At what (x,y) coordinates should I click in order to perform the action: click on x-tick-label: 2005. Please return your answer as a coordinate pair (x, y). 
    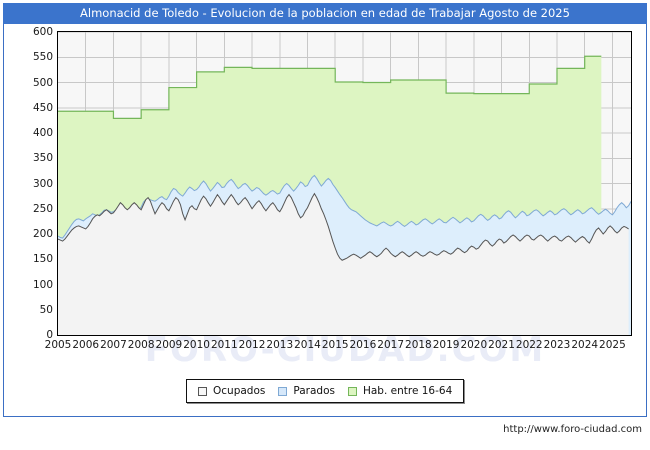
    Looking at the image, I should click on (58, 345).